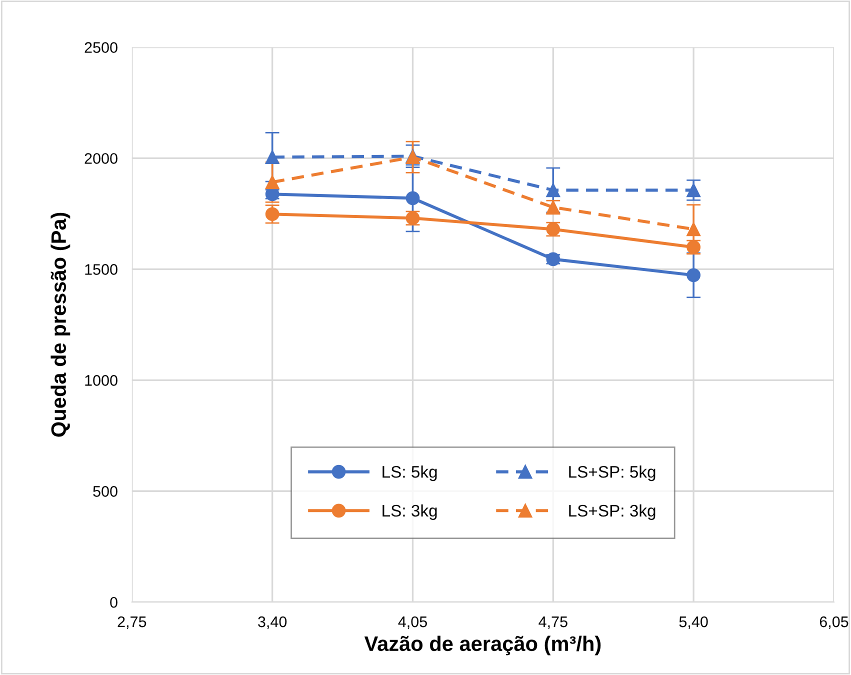 The image size is (851, 675). What do you see at coordinates (105, 491) in the screenshot?
I see `y-tick-label: 500` at bounding box center [105, 491].